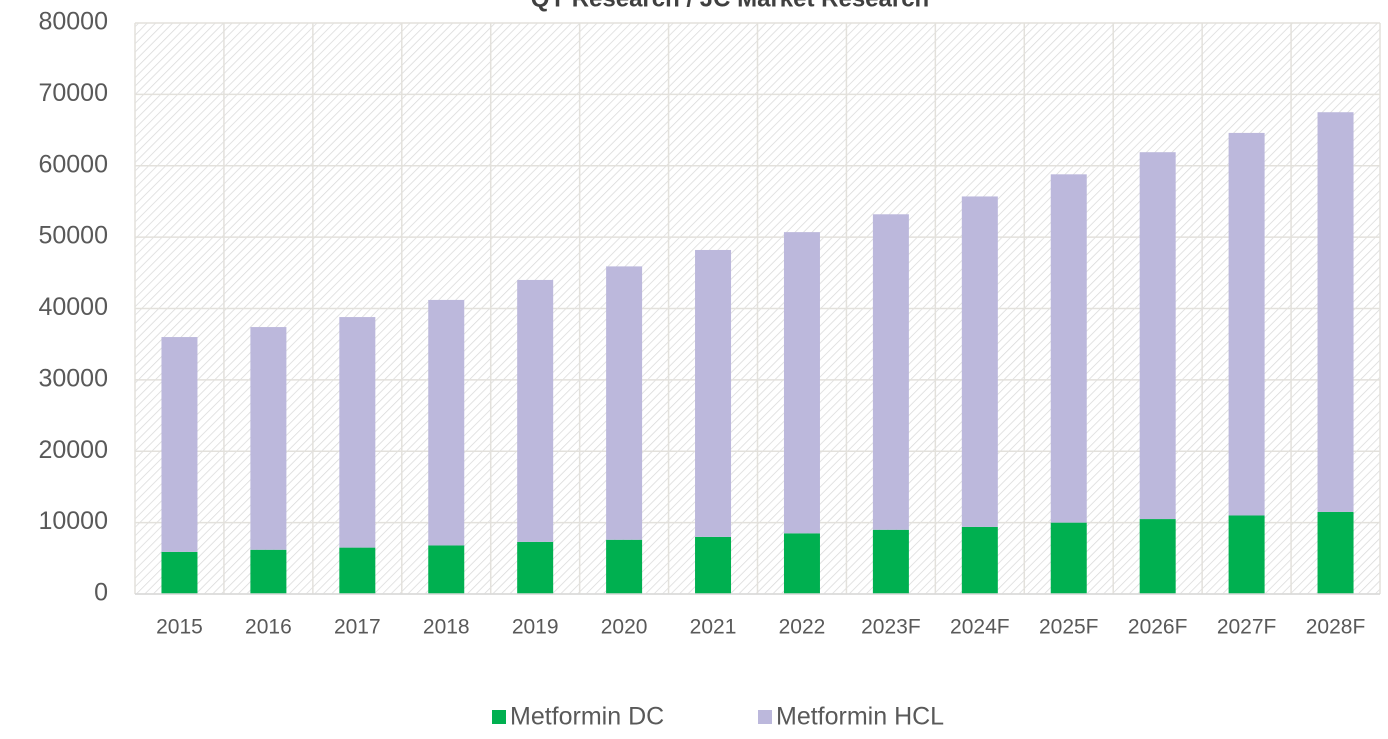  I want to click on legend-label: Metformin DC, so click(587, 717).